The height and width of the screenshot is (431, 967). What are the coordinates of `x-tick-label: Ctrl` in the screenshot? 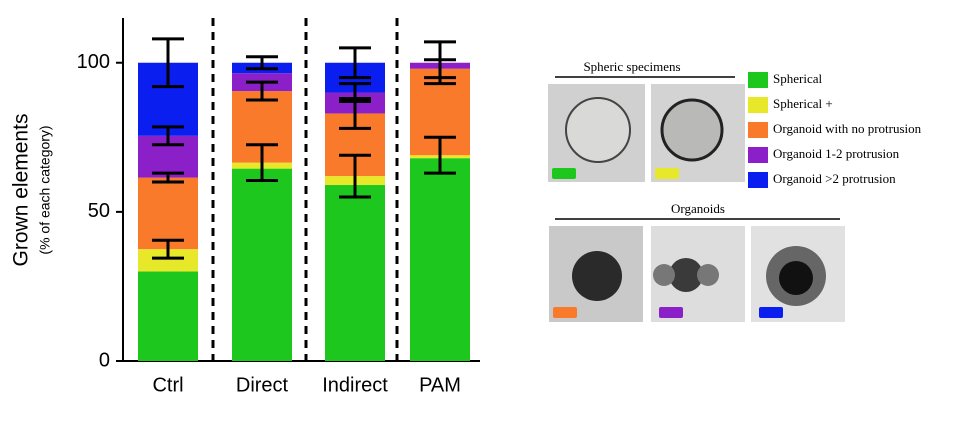 It's located at (167, 385).